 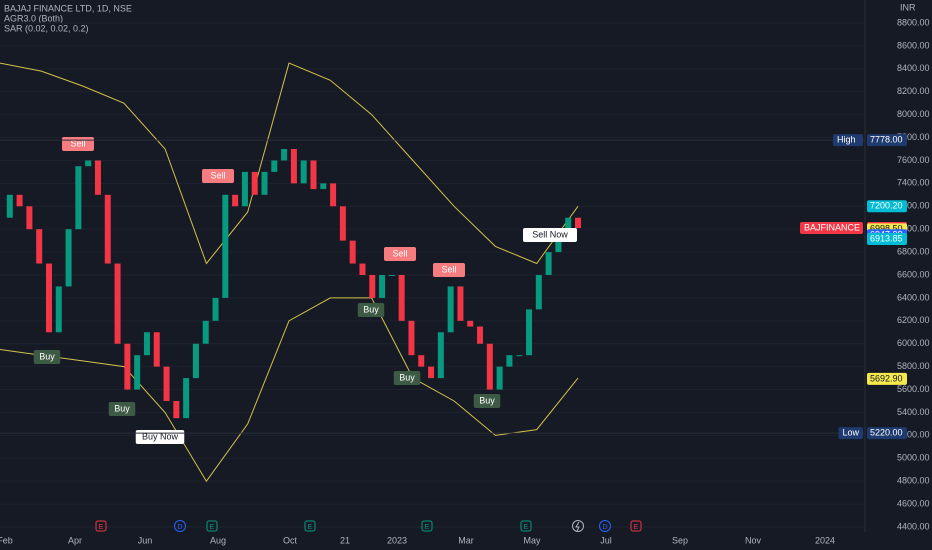 What do you see at coordinates (913, 458) in the screenshot?
I see `y-tick-label: 5000.00` at bounding box center [913, 458].